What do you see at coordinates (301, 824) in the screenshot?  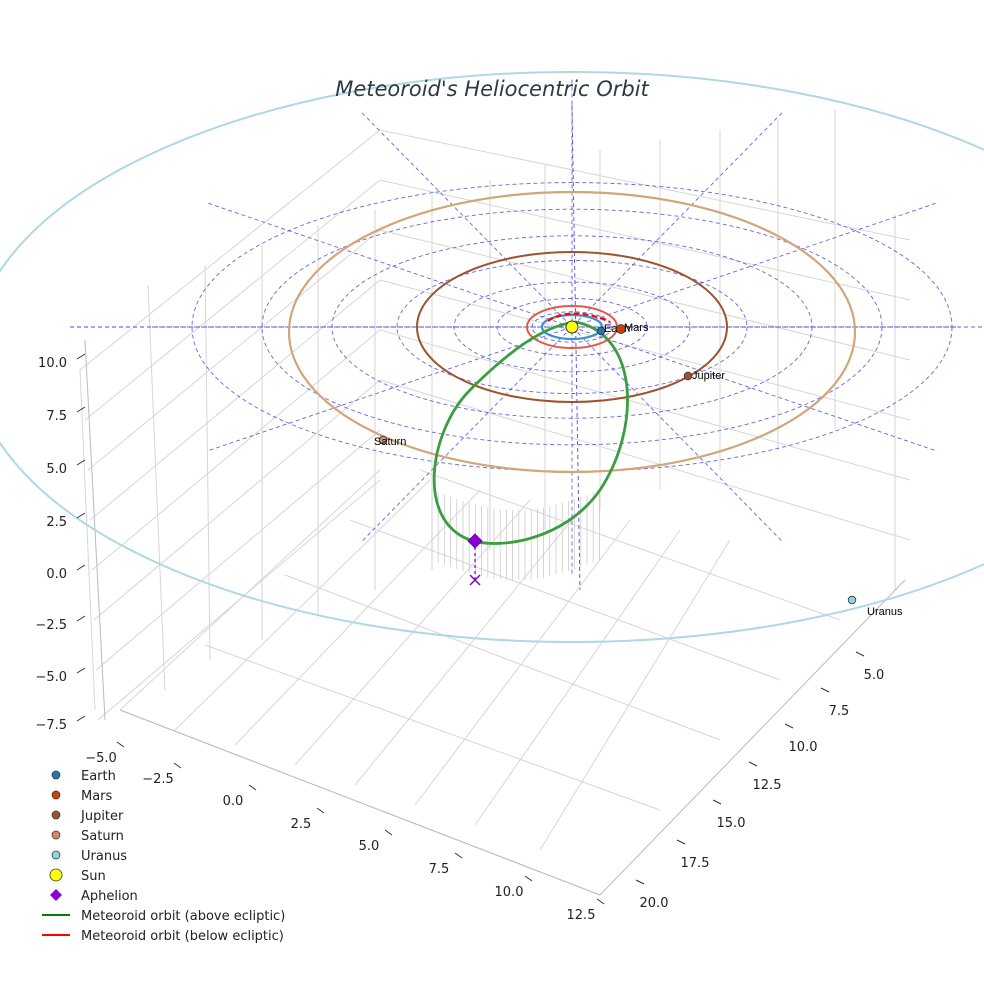 I see `x-tick-label: 2.5` at bounding box center [301, 824].